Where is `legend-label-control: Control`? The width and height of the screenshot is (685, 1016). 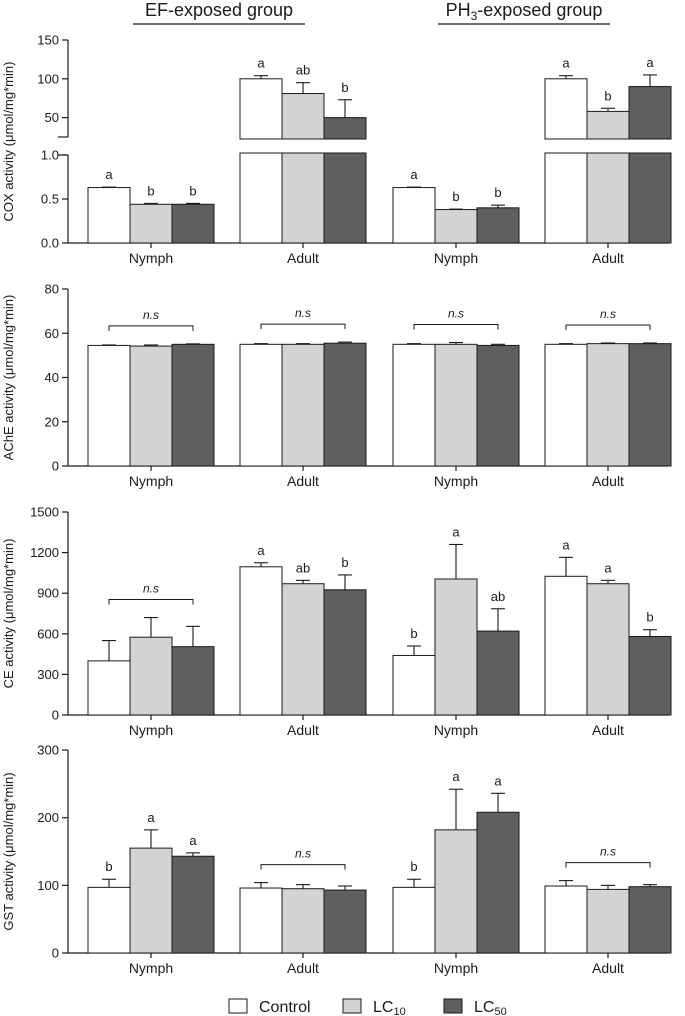
legend-label-control: Control is located at coordinates (285, 1007).